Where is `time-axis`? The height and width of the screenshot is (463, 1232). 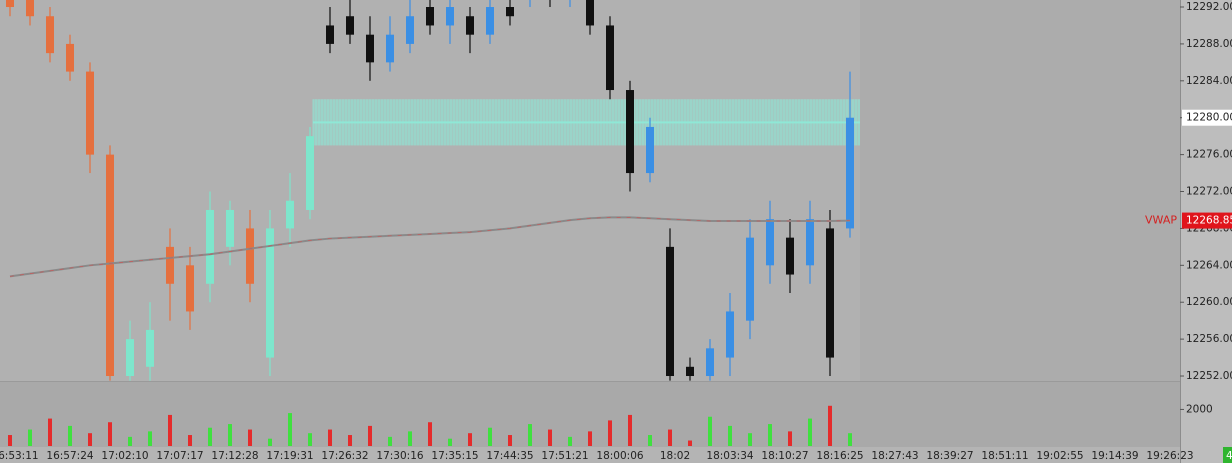
time-axis is located at coordinates (590, 455).